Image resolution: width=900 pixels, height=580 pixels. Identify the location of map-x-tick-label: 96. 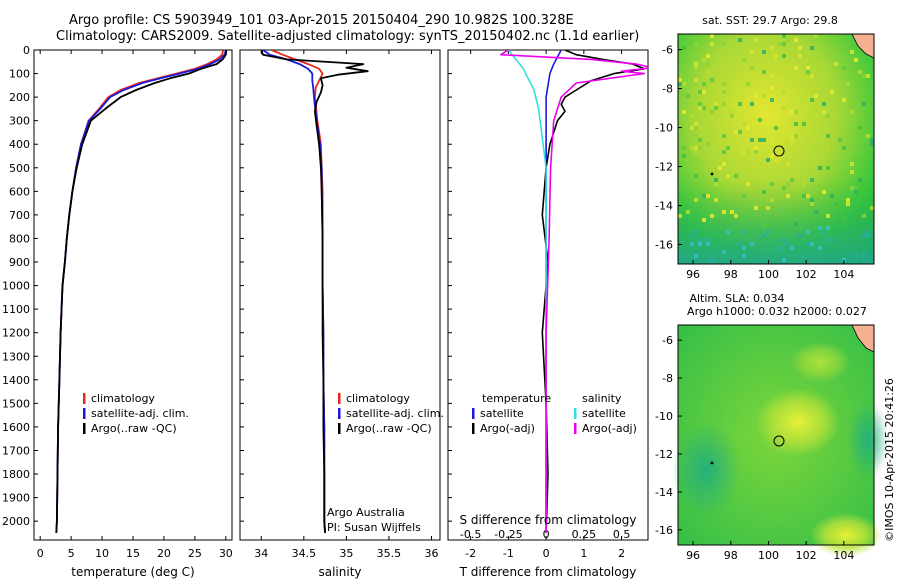
(693, 274).